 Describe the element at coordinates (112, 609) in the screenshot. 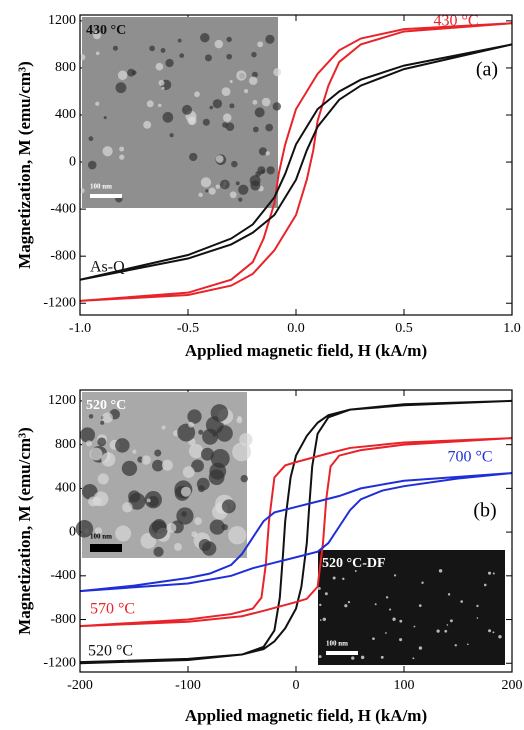

I see `series-label: 570 °C` at that location.